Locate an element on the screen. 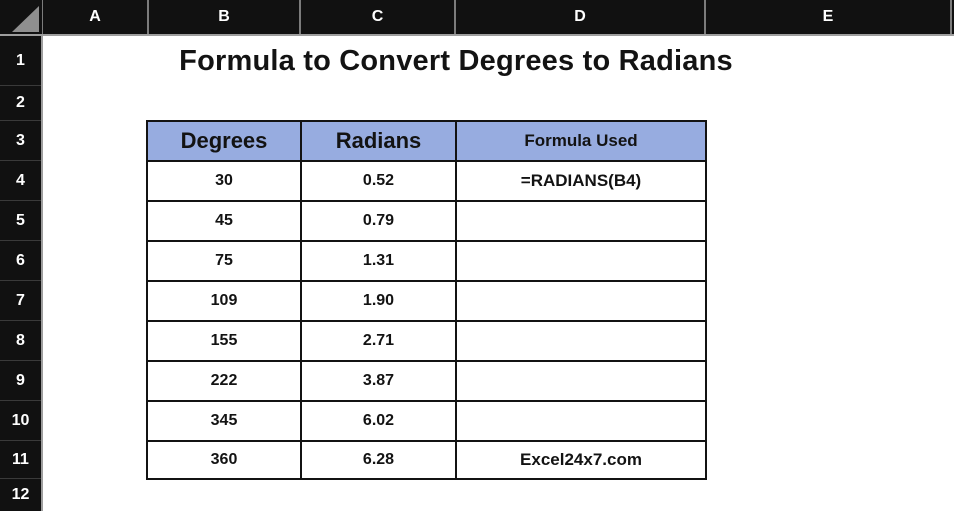 Image resolution: width=954 pixels, height=511 pixels. row-header-2: 2 is located at coordinates (20, 102).